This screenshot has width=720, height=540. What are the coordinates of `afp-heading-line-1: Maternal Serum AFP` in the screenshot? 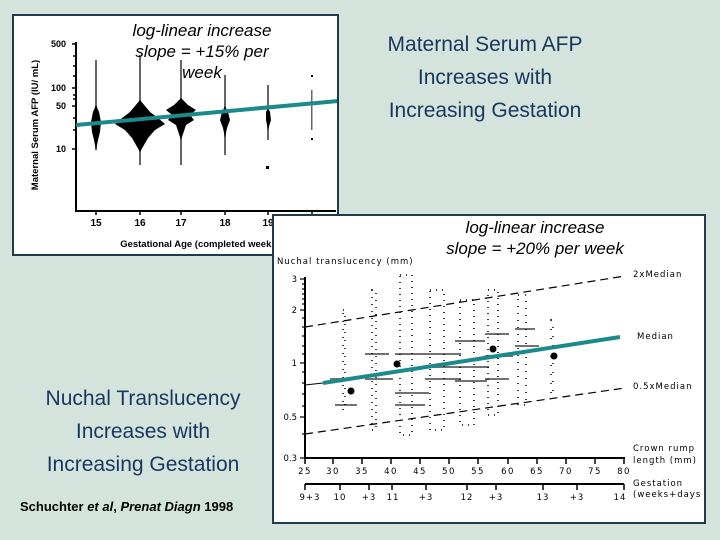 It's located at (485, 44).